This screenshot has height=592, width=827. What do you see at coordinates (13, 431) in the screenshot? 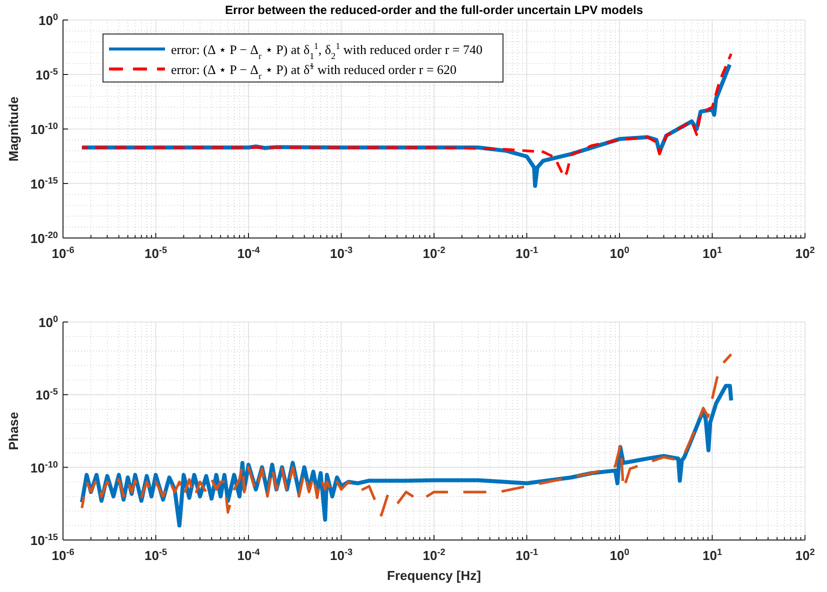
I see `y-axis-title: Phase` at bounding box center [13, 431].